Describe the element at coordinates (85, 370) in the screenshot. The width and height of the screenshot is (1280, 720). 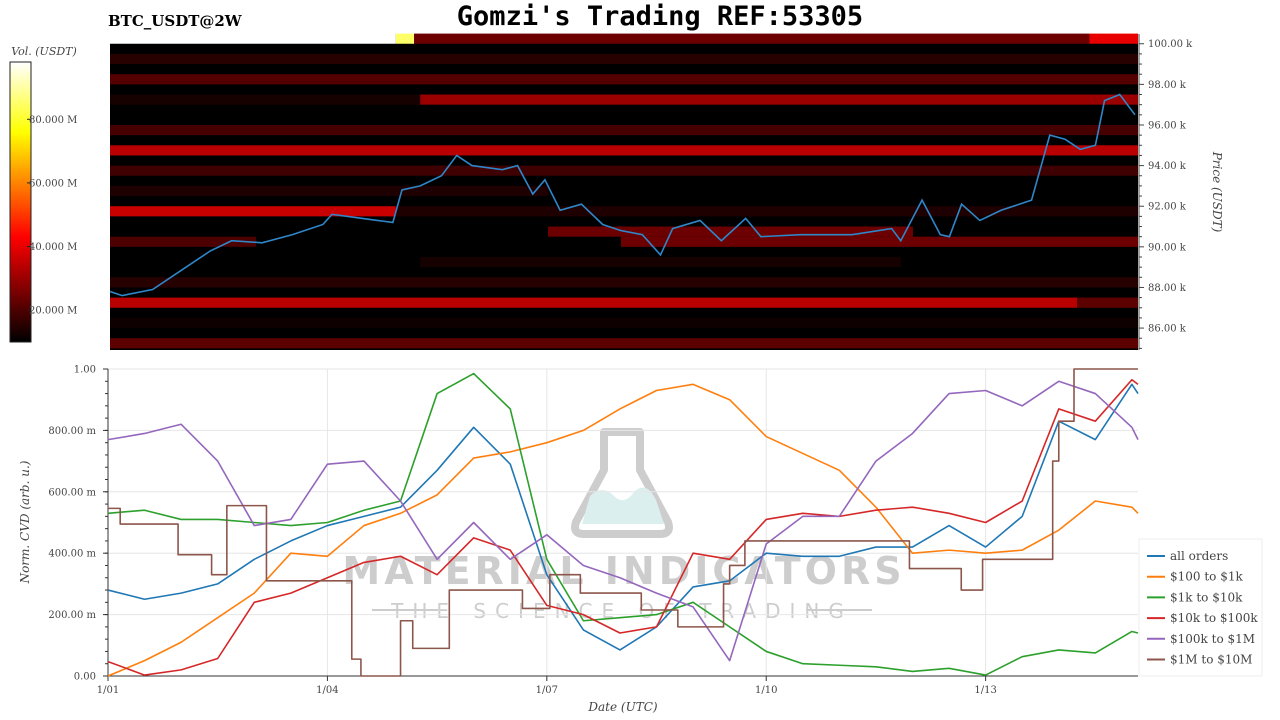
I see `y-tick-label: 1.00` at that location.